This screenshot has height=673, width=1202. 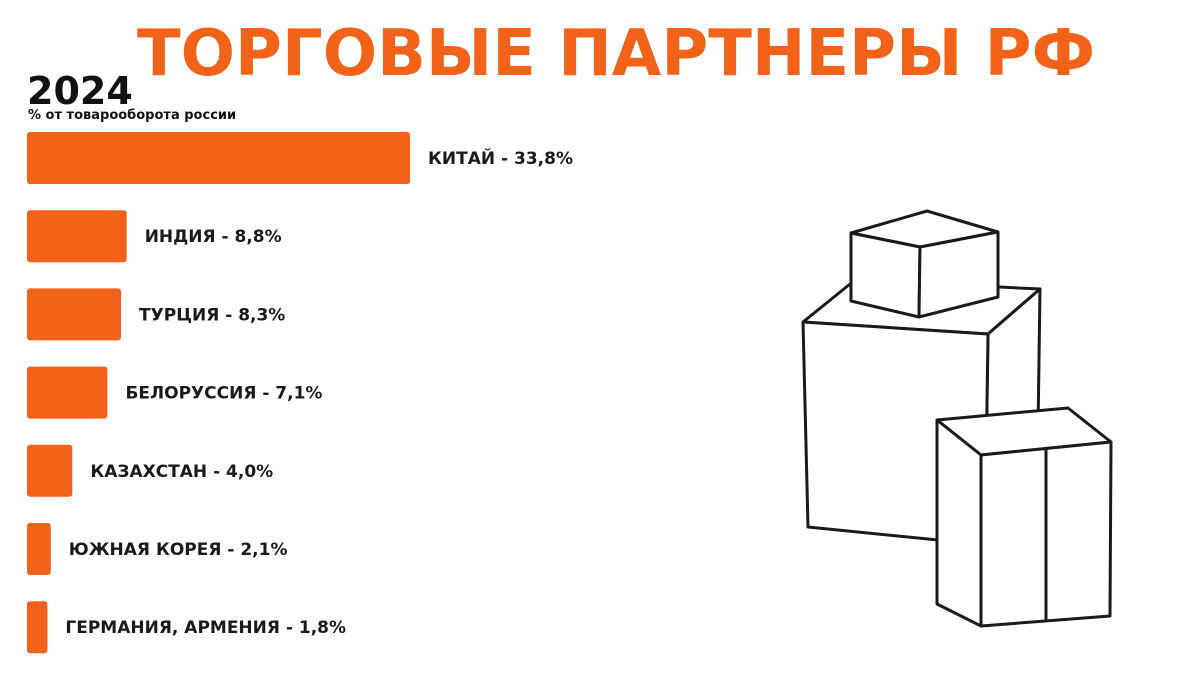 I want to click on bar-label-7: ГЕРМАНИЯ, АРМЕНИЯ - 1,8%, so click(x=205, y=628).